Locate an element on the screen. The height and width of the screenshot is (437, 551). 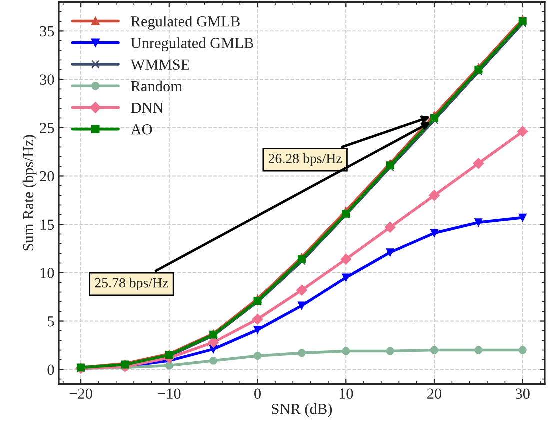
y-tick-label: 30 is located at coordinates (47, 79).